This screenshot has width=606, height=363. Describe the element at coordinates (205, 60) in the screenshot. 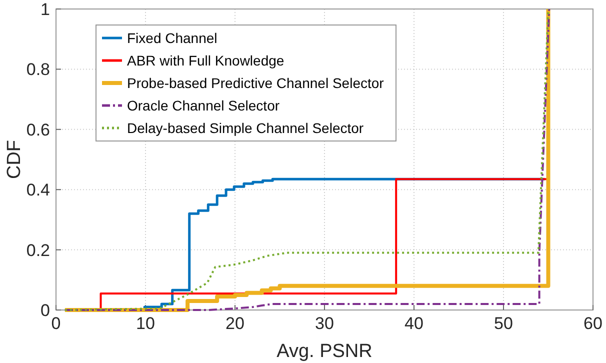

I see `legend-label: ABR with Full Knowledge` at that location.